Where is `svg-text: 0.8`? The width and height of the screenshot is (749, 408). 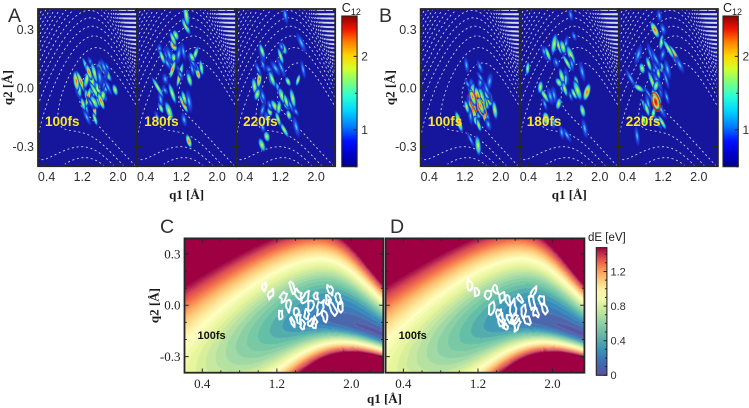
svg-text: 0.8 is located at coordinates (618, 307).